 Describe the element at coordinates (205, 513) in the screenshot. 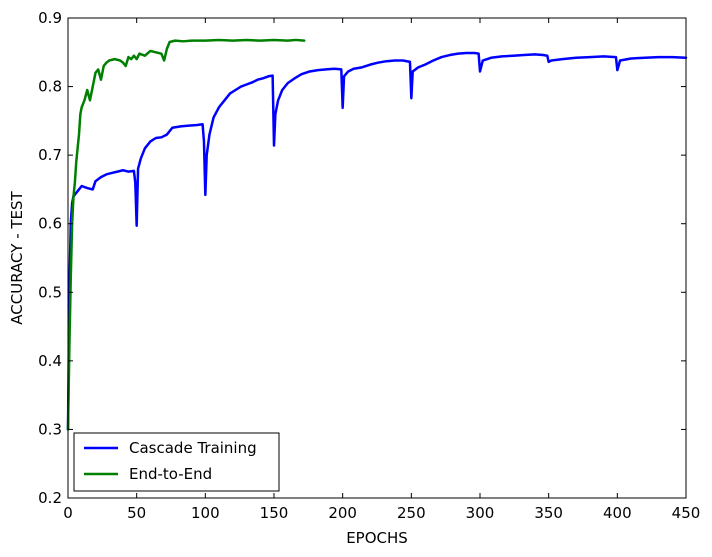

I see `x-tick-label: 100` at that location.